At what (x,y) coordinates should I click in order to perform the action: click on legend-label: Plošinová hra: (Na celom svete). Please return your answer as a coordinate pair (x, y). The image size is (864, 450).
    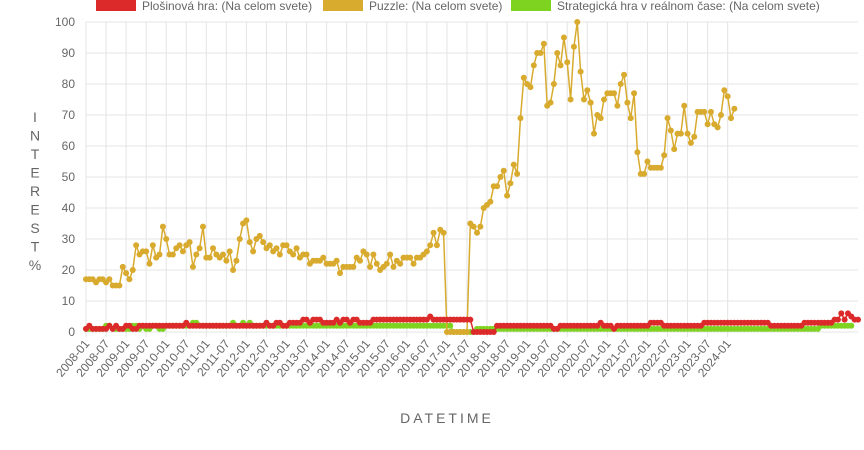
    Looking at the image, I should click on (227, 6).